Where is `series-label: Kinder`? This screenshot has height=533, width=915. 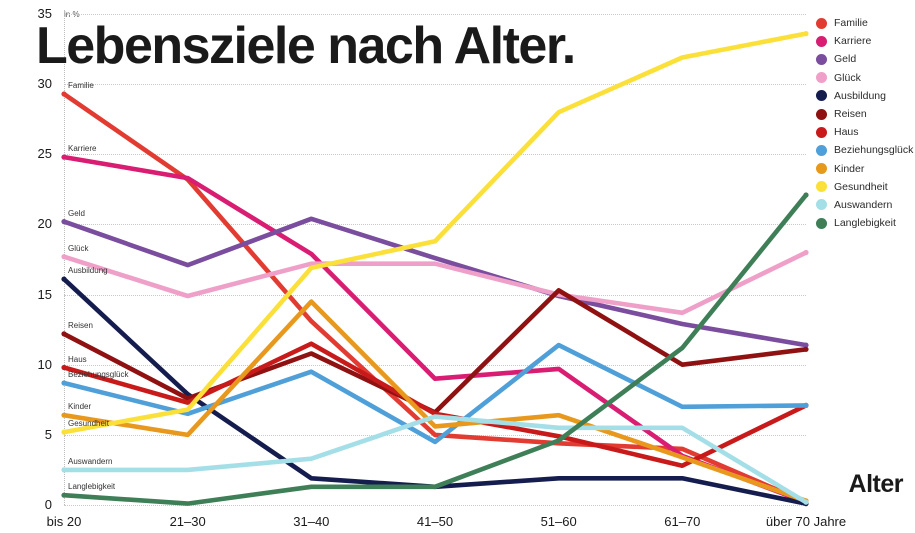 series-label: Kinder is located at coordinates (80, 407).